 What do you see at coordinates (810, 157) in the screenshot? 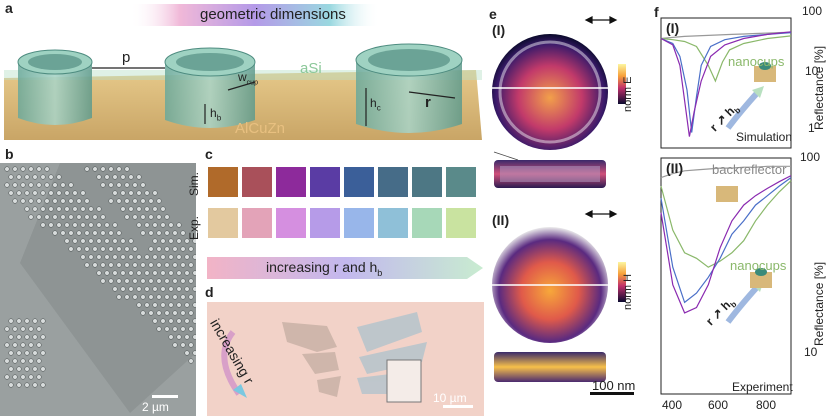
I see `ytick-bottom-100: 100` at bounding box center [810, 157].